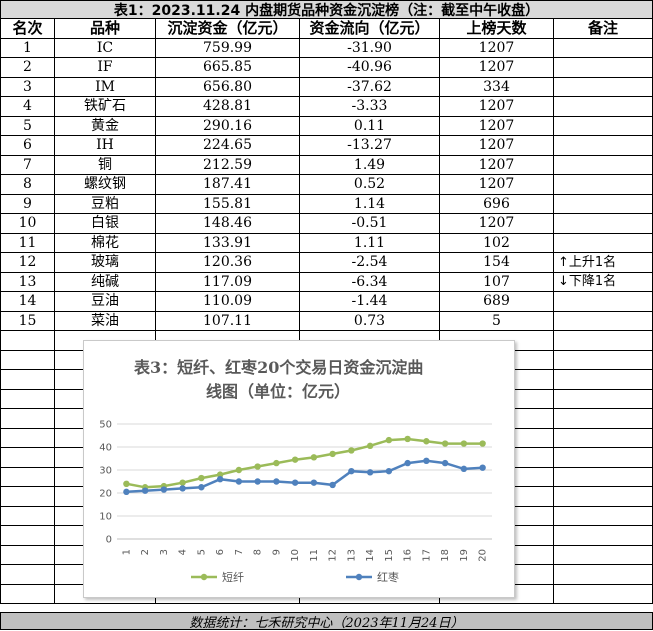 The height and width of the screenshot is (631, 653). What do you see at coordinates (105, 204) in the screenshot?
I see `cell-variety: 豆粕` at bounding box center [105, 204].